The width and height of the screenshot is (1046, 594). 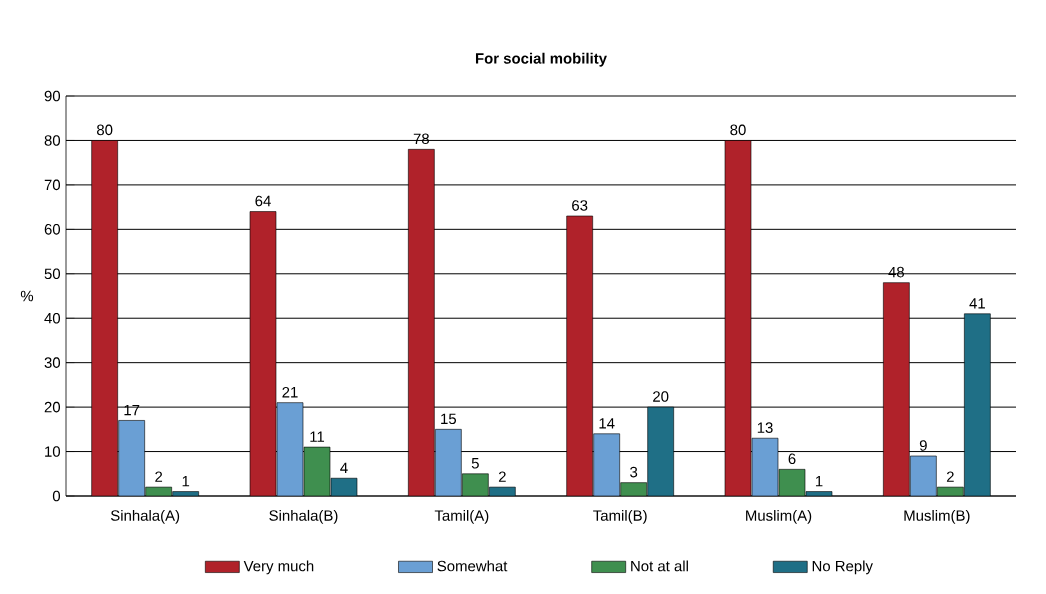 I want to click on y-tick-label: 90, so click(x=52, y=96).